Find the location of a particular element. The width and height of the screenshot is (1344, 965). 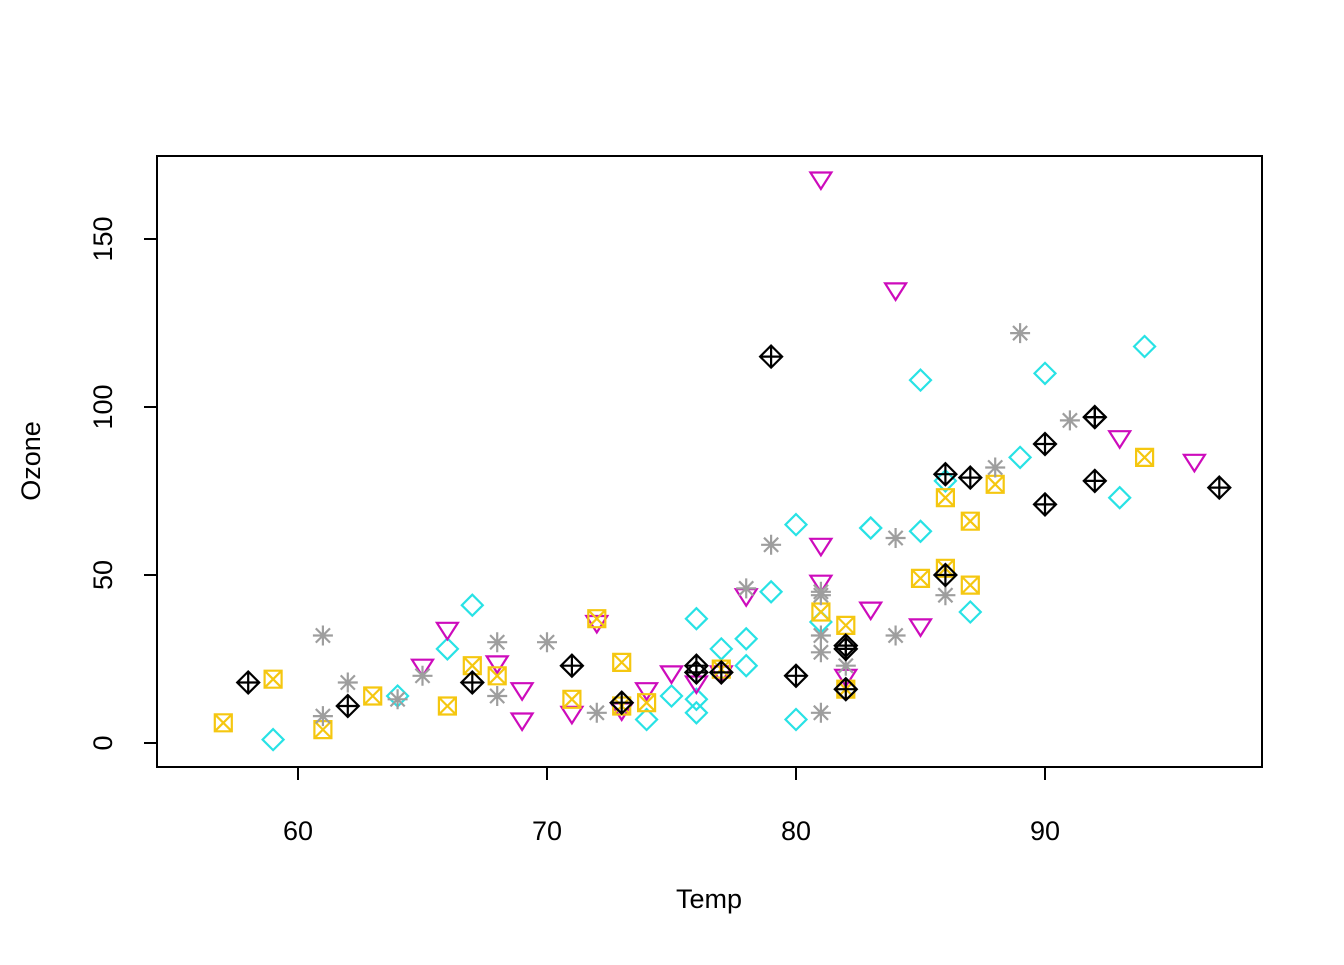

x-tick-label: 90 is located at coordinates (1045, 831).